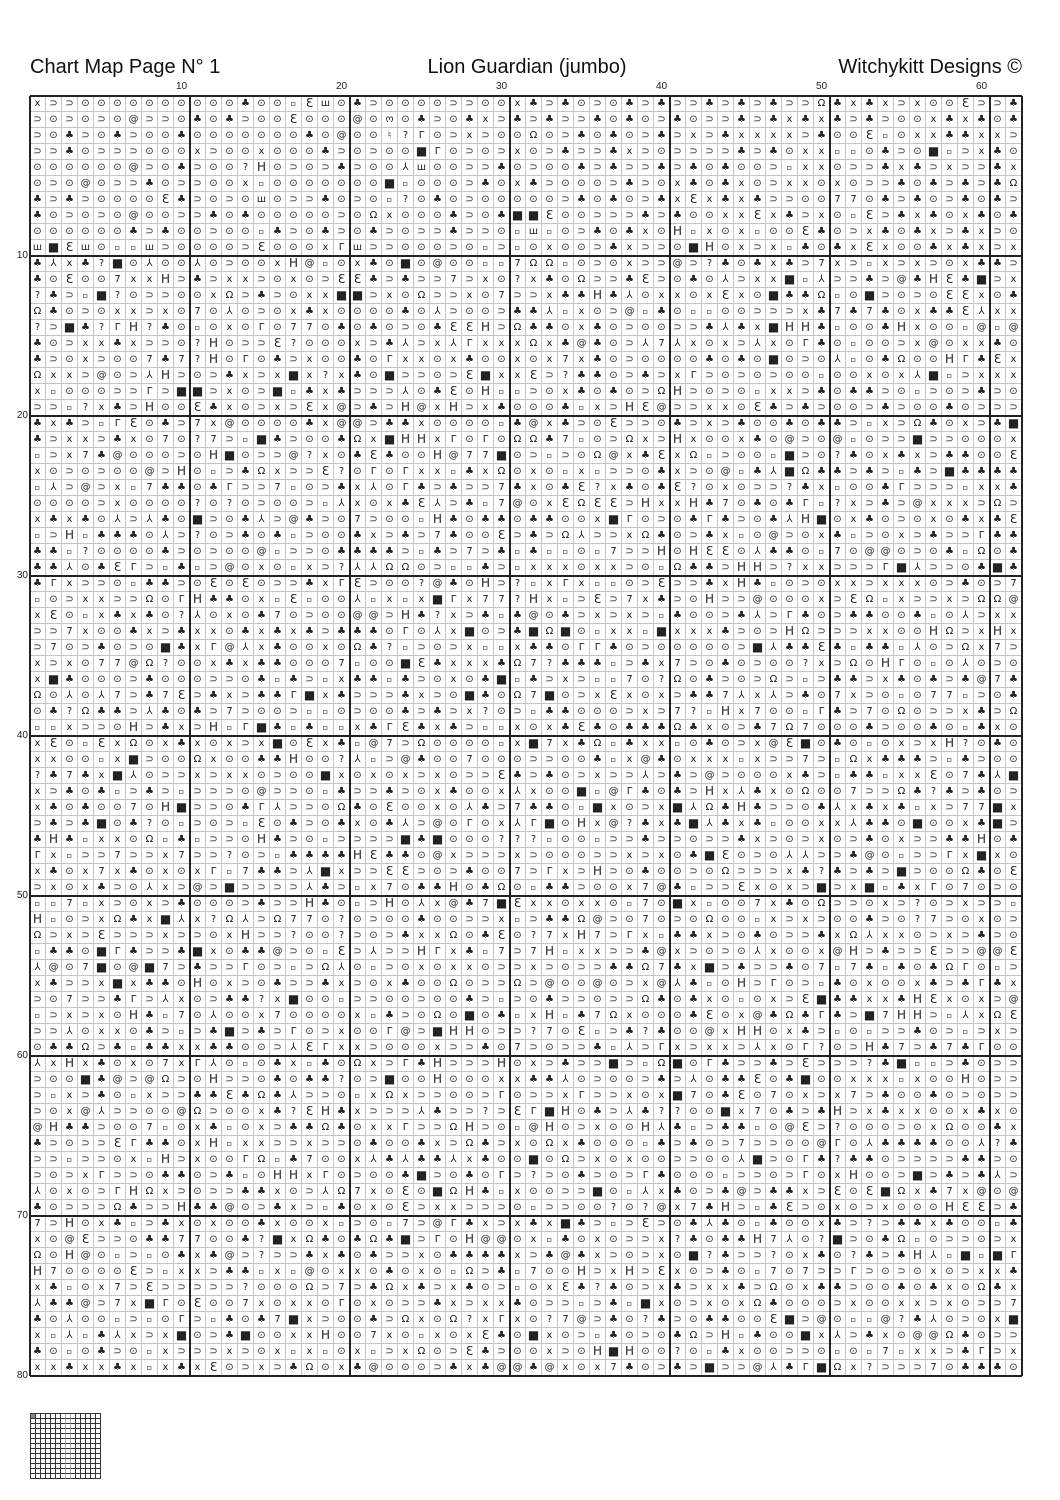 This screenshot has width=1060, height=1500. I want to click on page-minimap, so click(65, 1446).